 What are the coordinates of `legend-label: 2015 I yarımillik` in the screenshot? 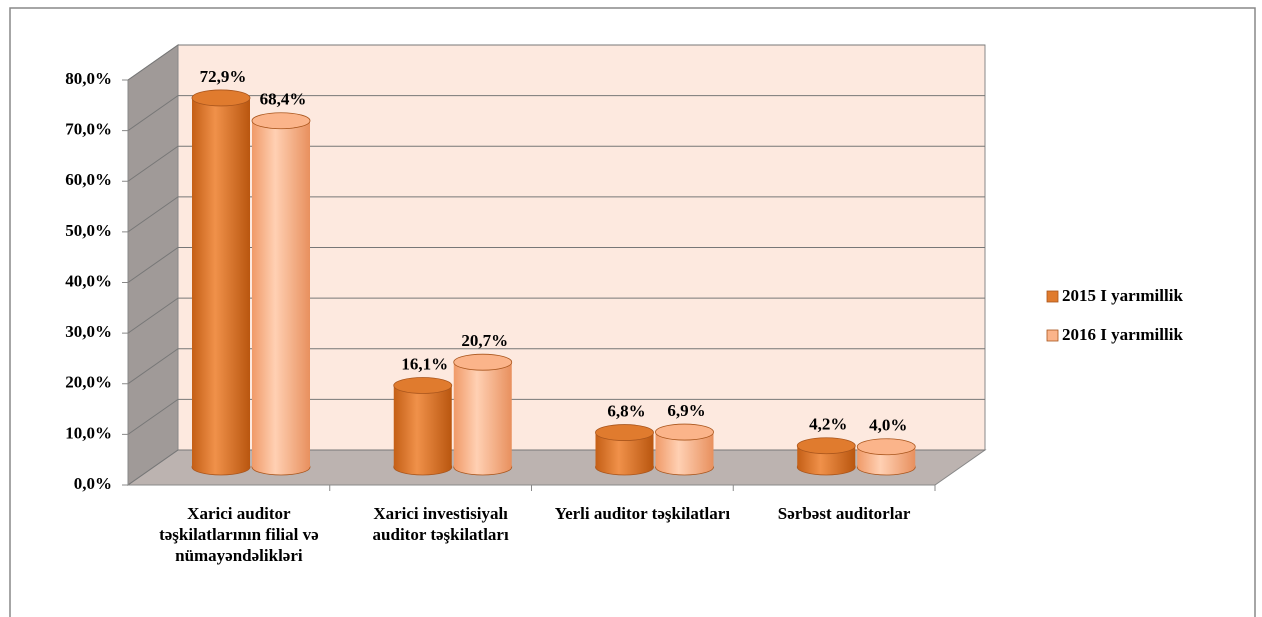 It's located at (1122, 295).